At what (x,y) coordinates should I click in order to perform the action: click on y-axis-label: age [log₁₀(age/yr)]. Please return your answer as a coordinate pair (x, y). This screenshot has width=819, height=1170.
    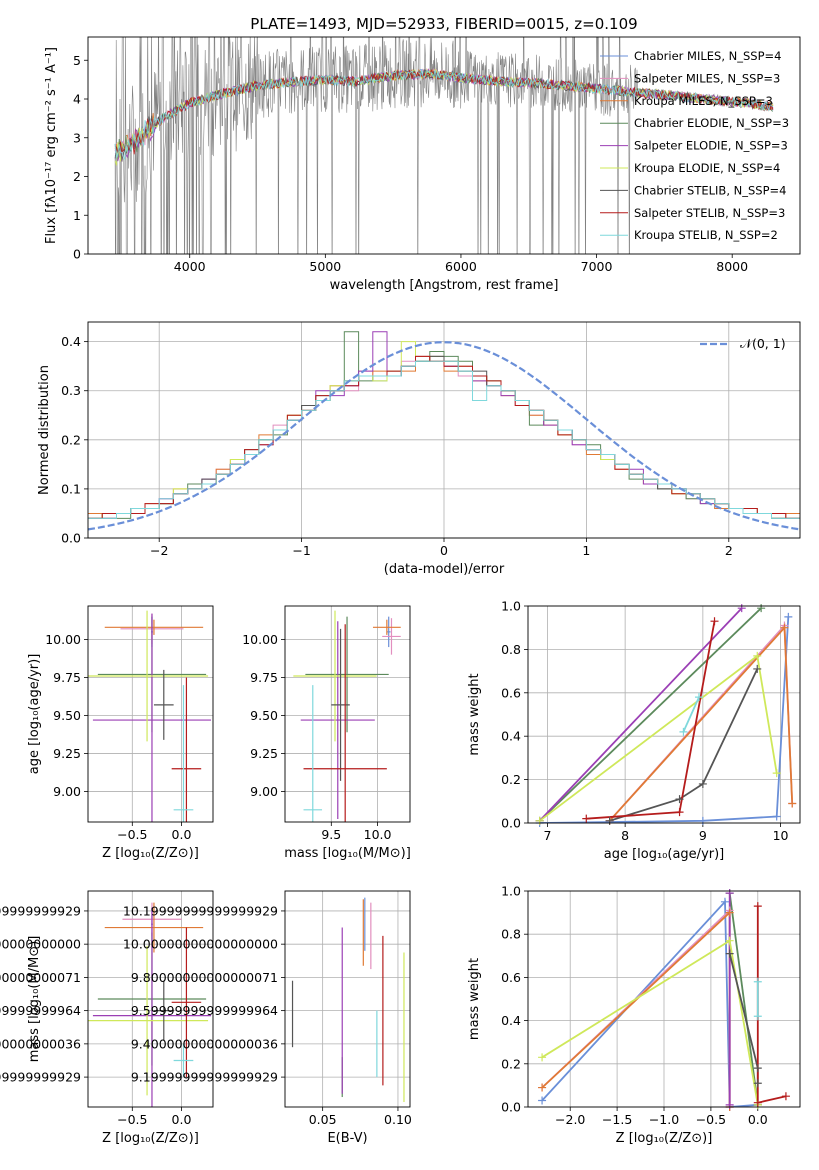
    Looking at the image, I should click on (34, 714).